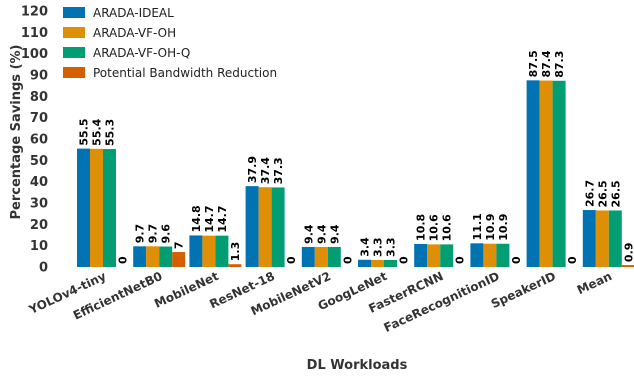  Describe the element at coordinates (39, 246) in the screenshot. I see `y-tick-label: 10` at that location.